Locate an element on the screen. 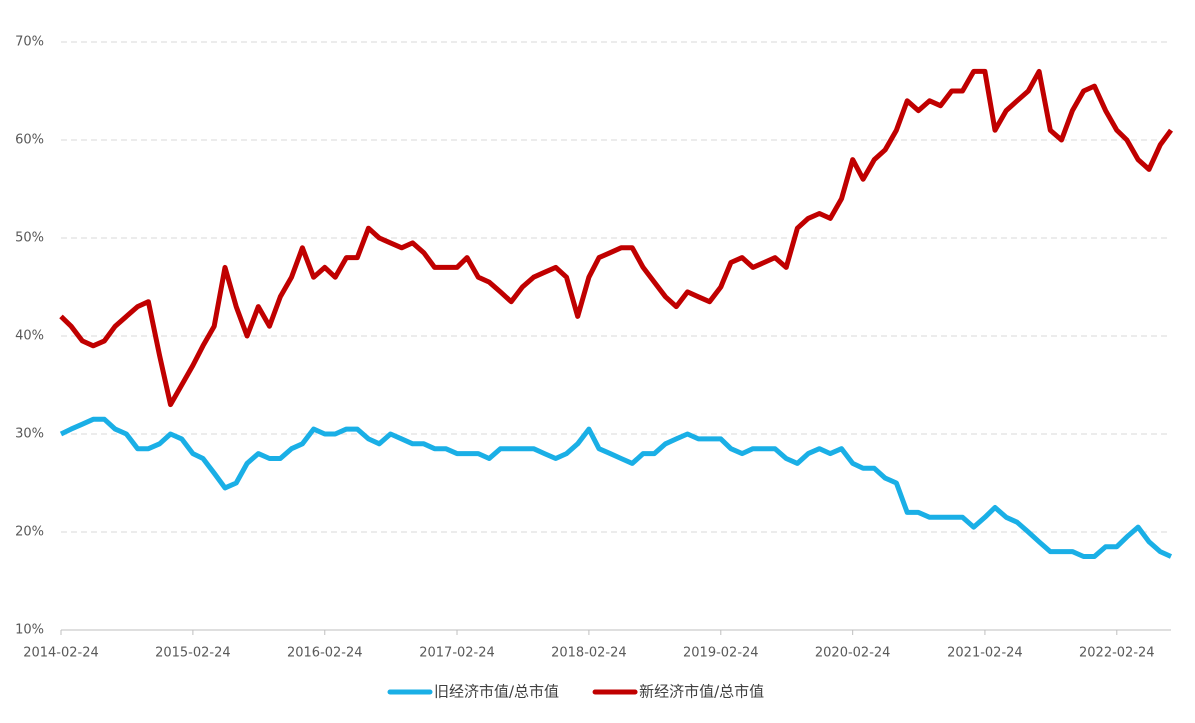  x-tick-label: 2015-02-24 is located at coordinates (193, 653).